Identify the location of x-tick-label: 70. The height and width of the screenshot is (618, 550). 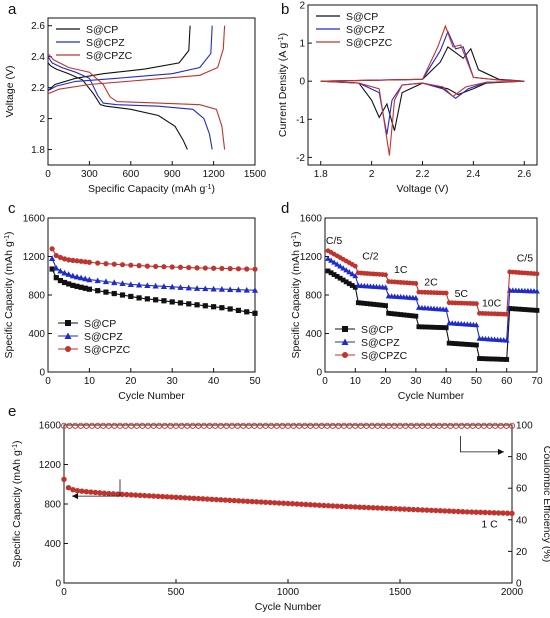
(537, 381).